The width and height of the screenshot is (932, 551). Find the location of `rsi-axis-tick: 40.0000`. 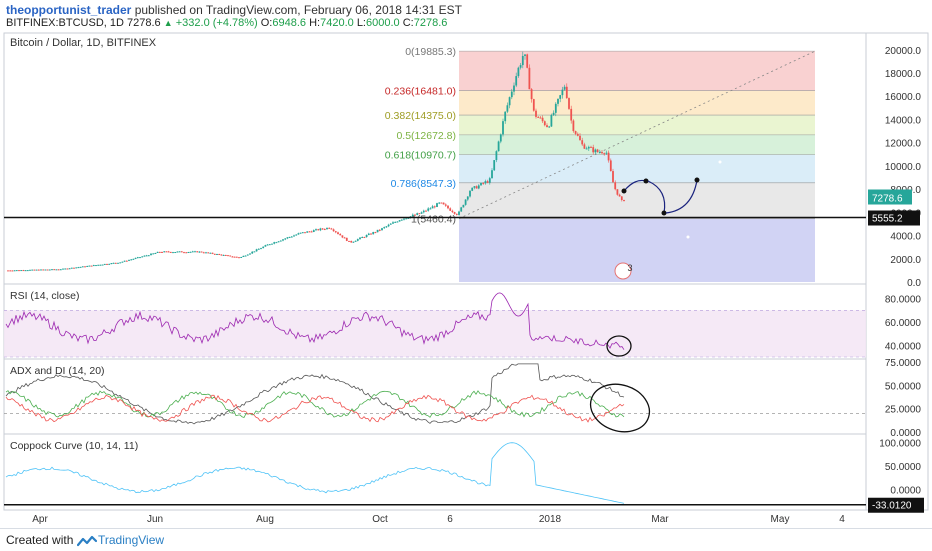

rsi-axis-tick: 40.0000 is located at coordinates (903, 346).